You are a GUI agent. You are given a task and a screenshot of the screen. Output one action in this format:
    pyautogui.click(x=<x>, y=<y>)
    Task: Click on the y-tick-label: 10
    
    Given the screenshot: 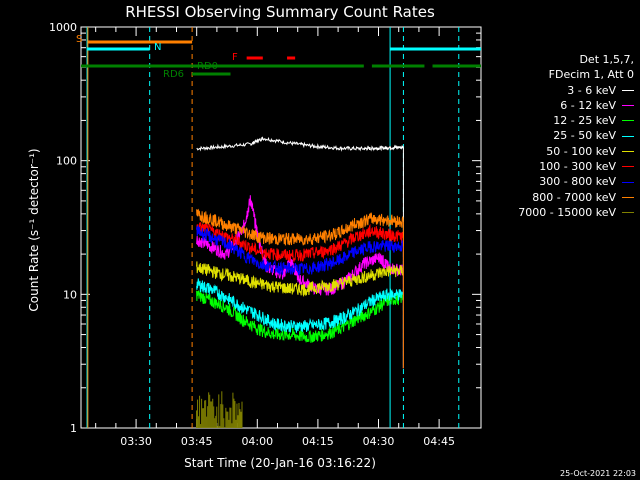 What is the action you would take?
    pyautogui.click(x=70, y=294)
    